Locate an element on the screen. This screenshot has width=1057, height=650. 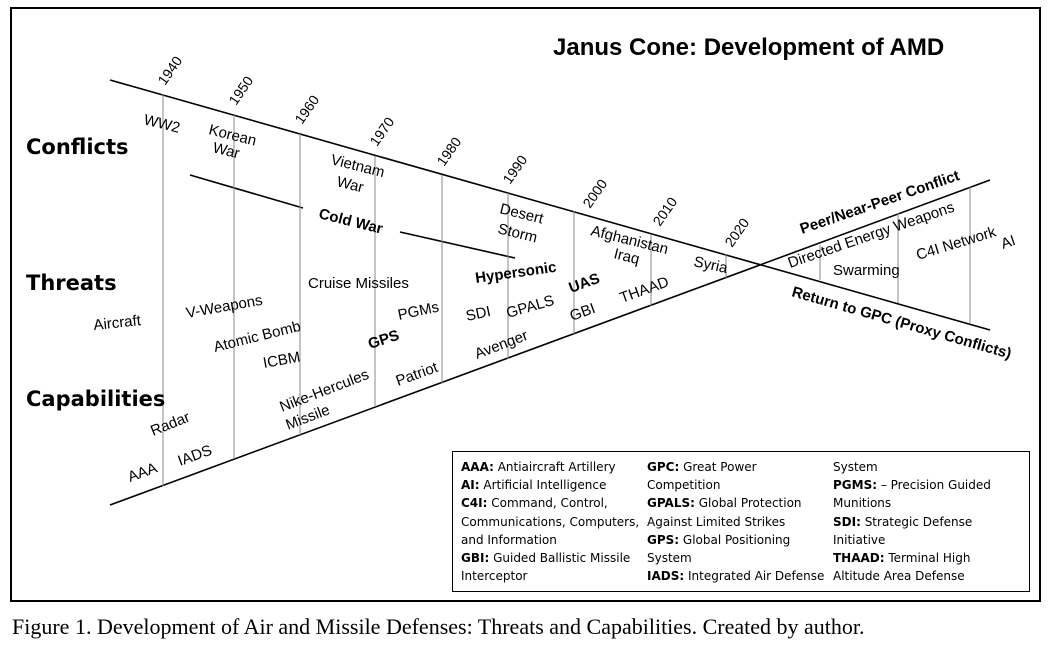
legend-entry: Initiative is located at coordinates (859, 539).